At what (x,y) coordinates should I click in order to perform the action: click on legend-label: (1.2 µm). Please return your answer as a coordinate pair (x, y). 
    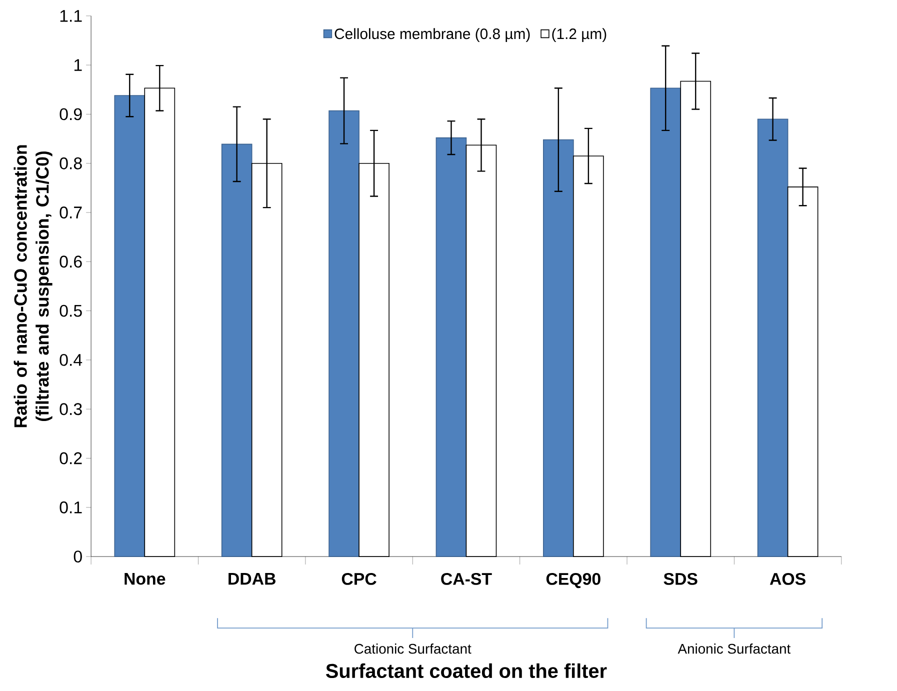
    Looking at the image, I should click on (579, 35).